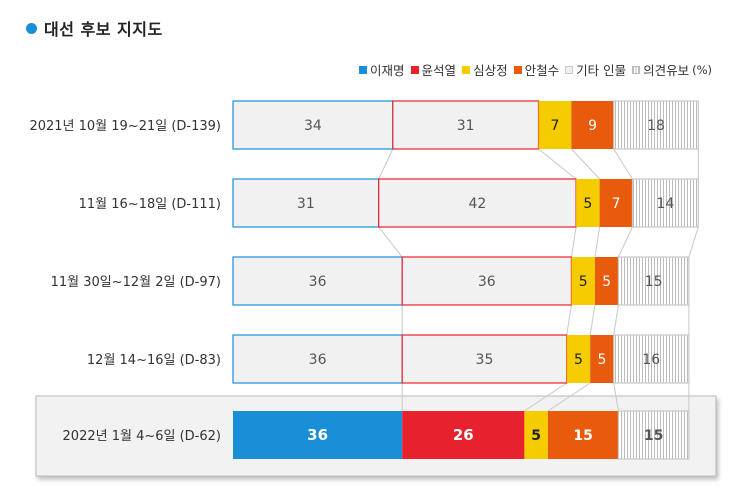 The image size is (734, 494). I want to click on legend-item: 심상정, so click(485, 69).